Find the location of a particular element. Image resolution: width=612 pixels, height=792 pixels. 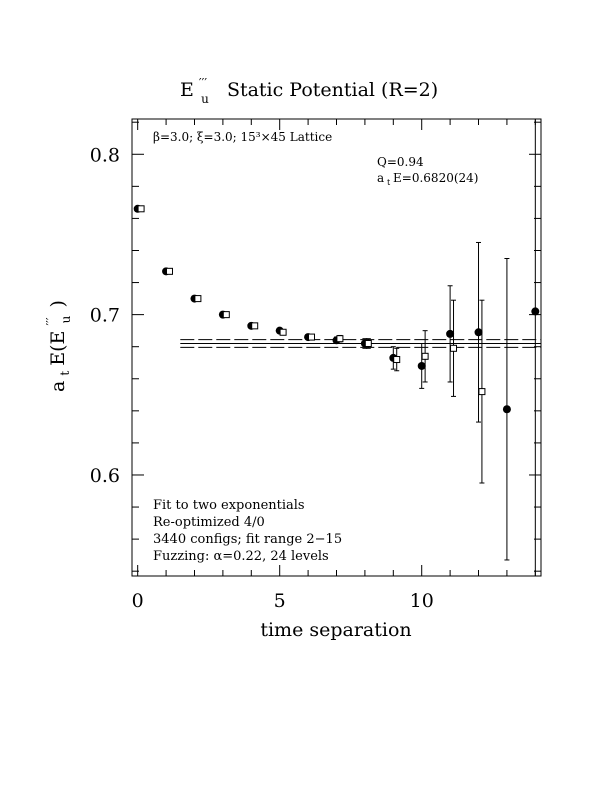

x-tick-label: 10 is located at coordinates (422, 601).